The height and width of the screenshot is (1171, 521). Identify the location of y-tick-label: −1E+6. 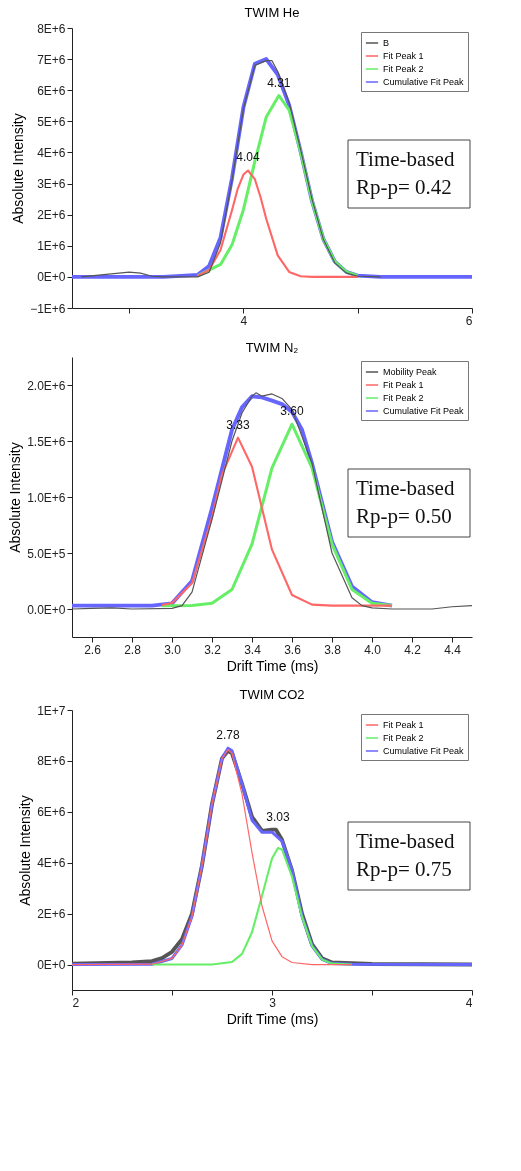
(48, 308).